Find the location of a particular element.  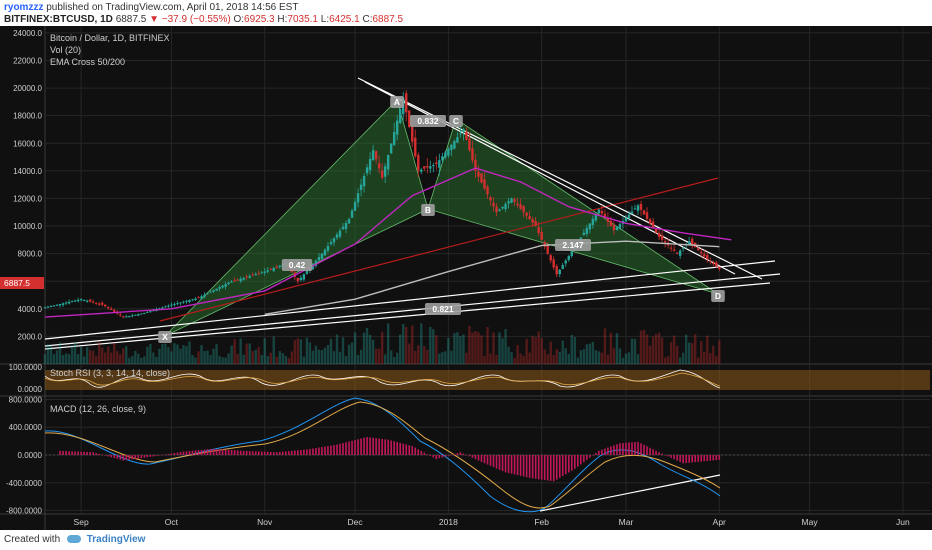

price-tick-label: 16000.0 is located at coordinates (27, 143).